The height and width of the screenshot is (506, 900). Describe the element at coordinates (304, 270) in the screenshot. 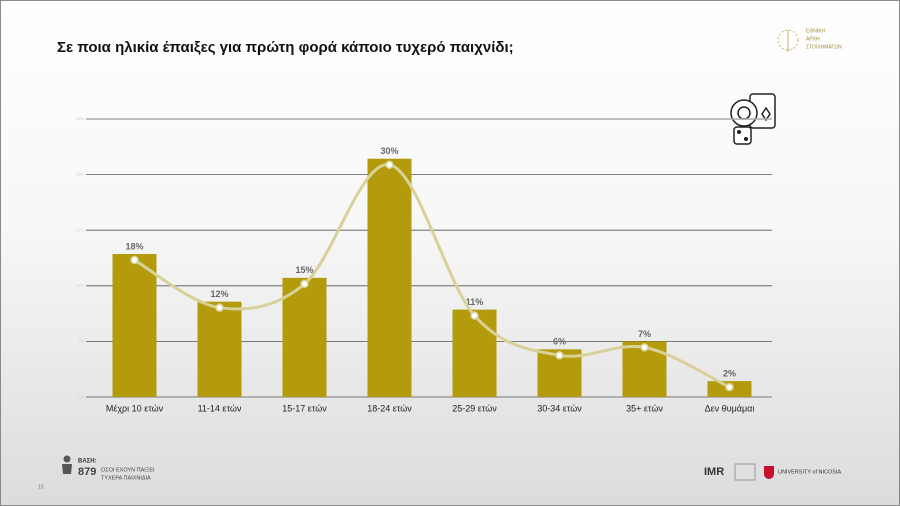

I see `value-label: 15%` at that location.